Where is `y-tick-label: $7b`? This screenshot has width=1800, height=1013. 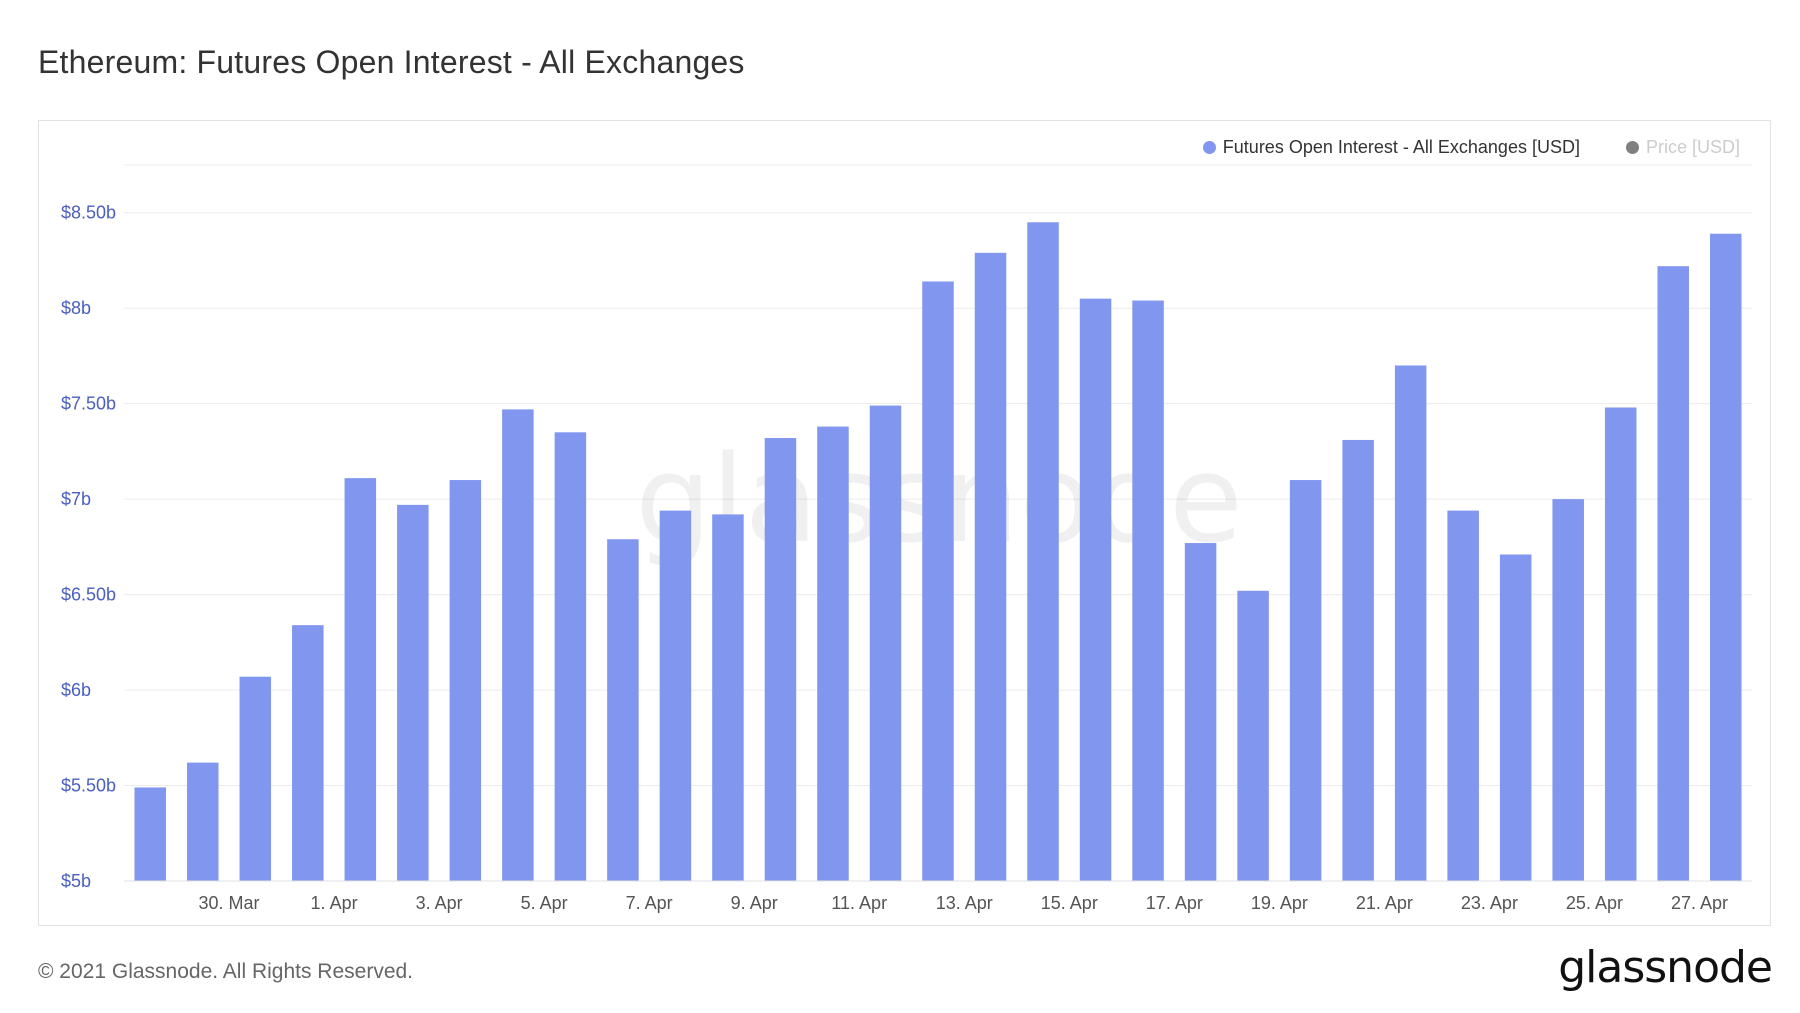 y-tick-label: $7b is located at coordinates (76, 499).